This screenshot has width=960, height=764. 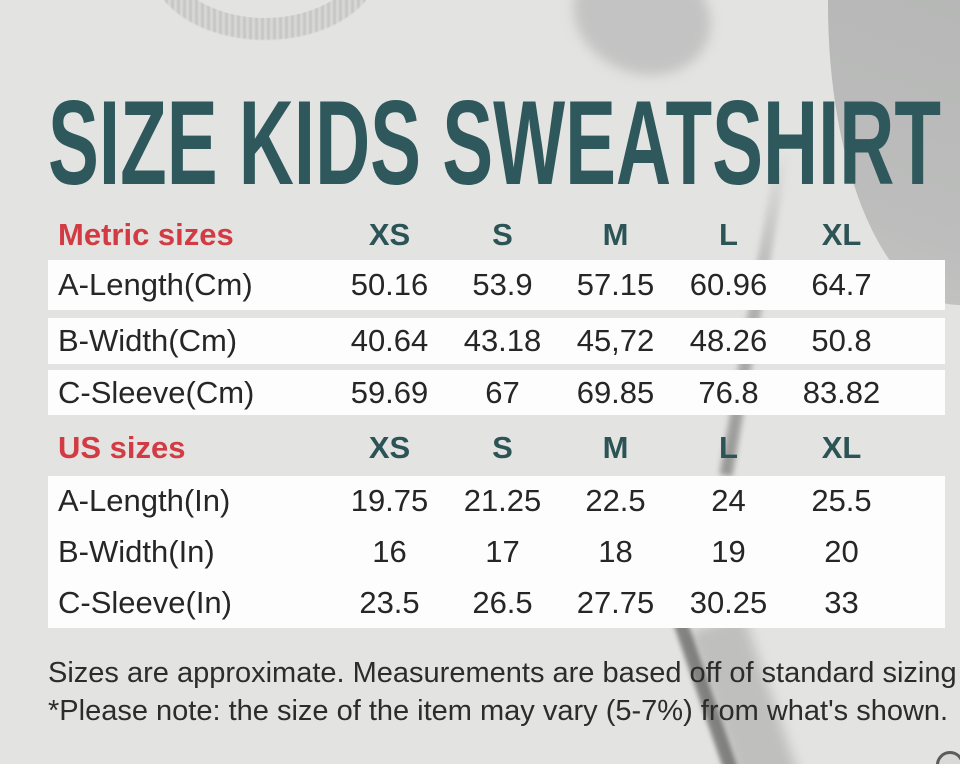 What do you see at coordinates (502, 392) in the screenshot?
I see `size-value: 67` at bounding box center [502, 392].